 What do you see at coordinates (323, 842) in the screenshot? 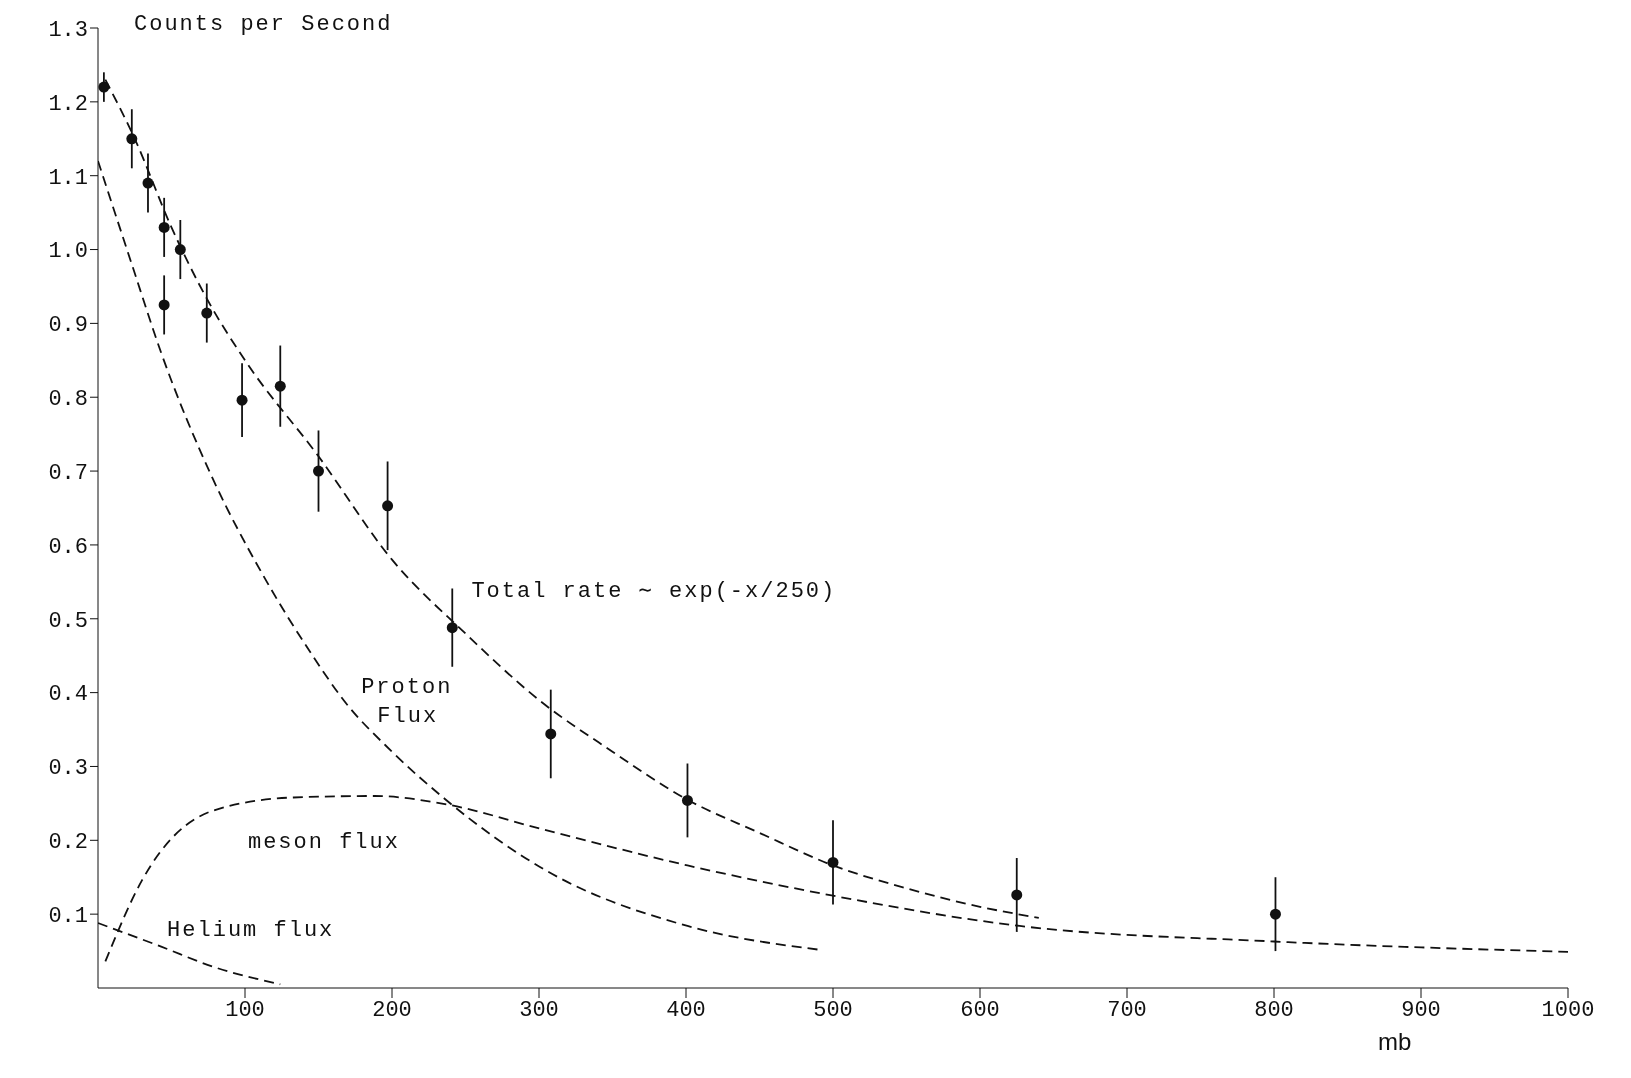
I see `annotation: meson flux` at bounding box center [323, 842].